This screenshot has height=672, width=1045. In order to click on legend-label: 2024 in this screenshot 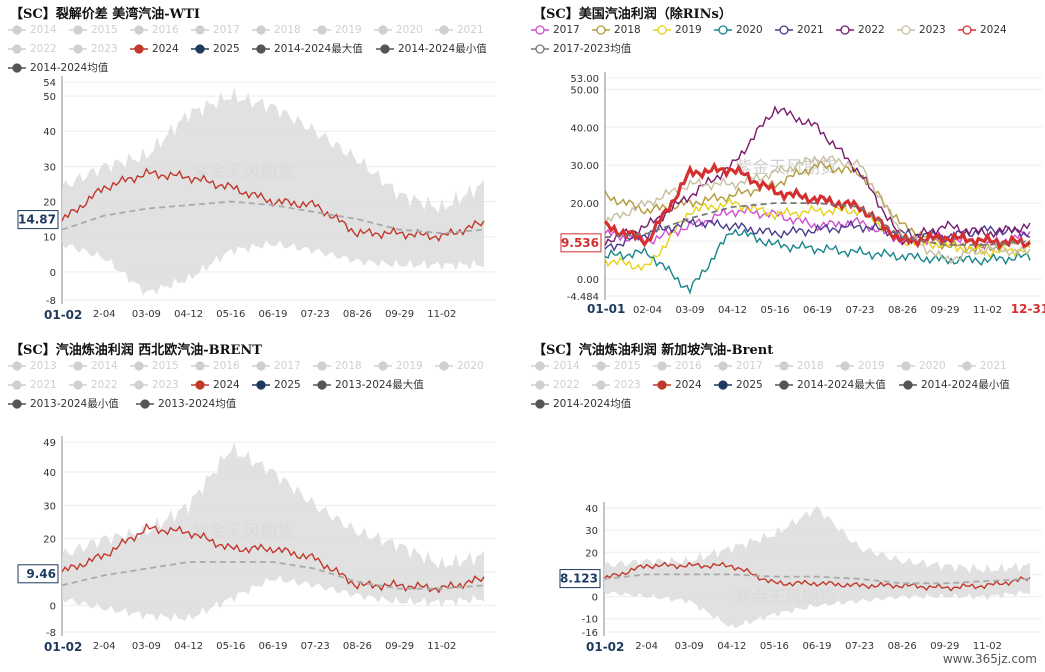, I will do `click(165, 49)`.